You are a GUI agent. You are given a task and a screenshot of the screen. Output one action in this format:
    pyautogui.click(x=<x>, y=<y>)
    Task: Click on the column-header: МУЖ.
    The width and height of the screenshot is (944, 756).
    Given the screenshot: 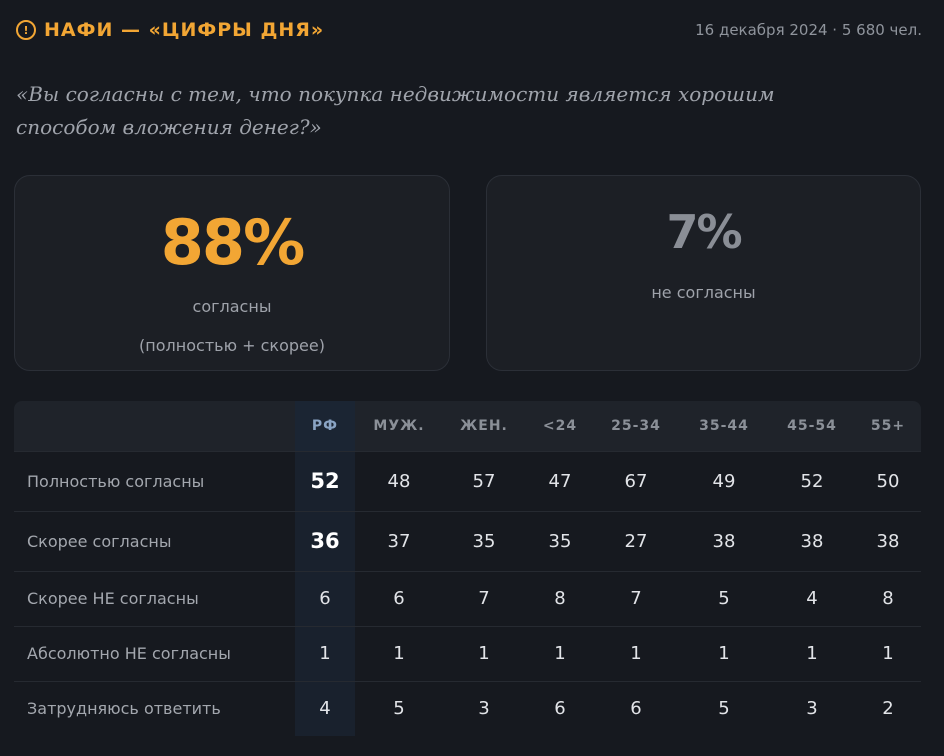 What is the action you would take?
    pyautogui.click(x=399, y=426)
    